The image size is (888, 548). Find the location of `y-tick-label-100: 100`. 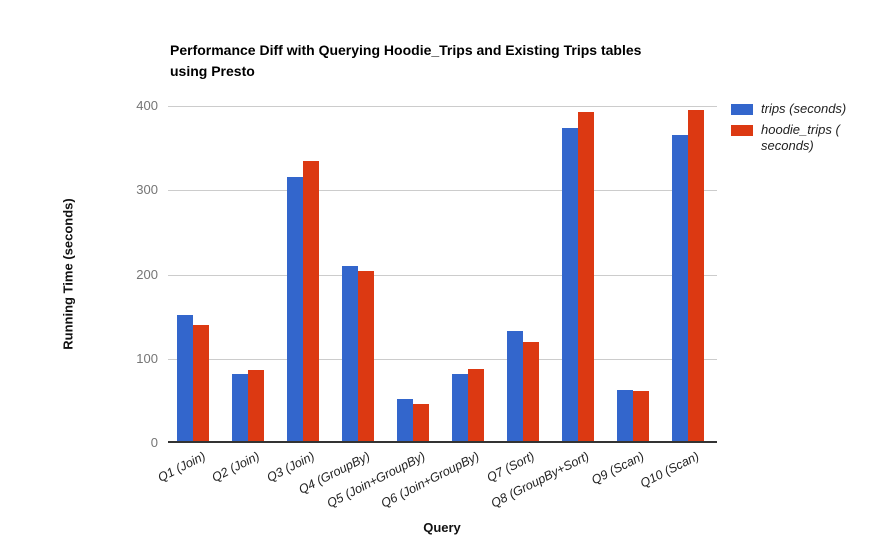

y-tick-label-100: 100 is located at coordinates (147, 358).